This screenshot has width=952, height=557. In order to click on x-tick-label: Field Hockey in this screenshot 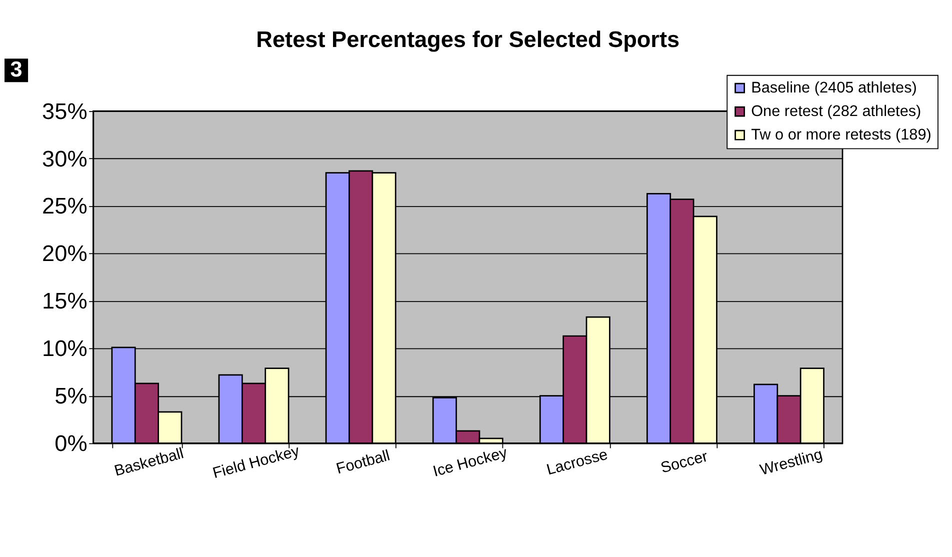, I will do `click(256, 462)`.